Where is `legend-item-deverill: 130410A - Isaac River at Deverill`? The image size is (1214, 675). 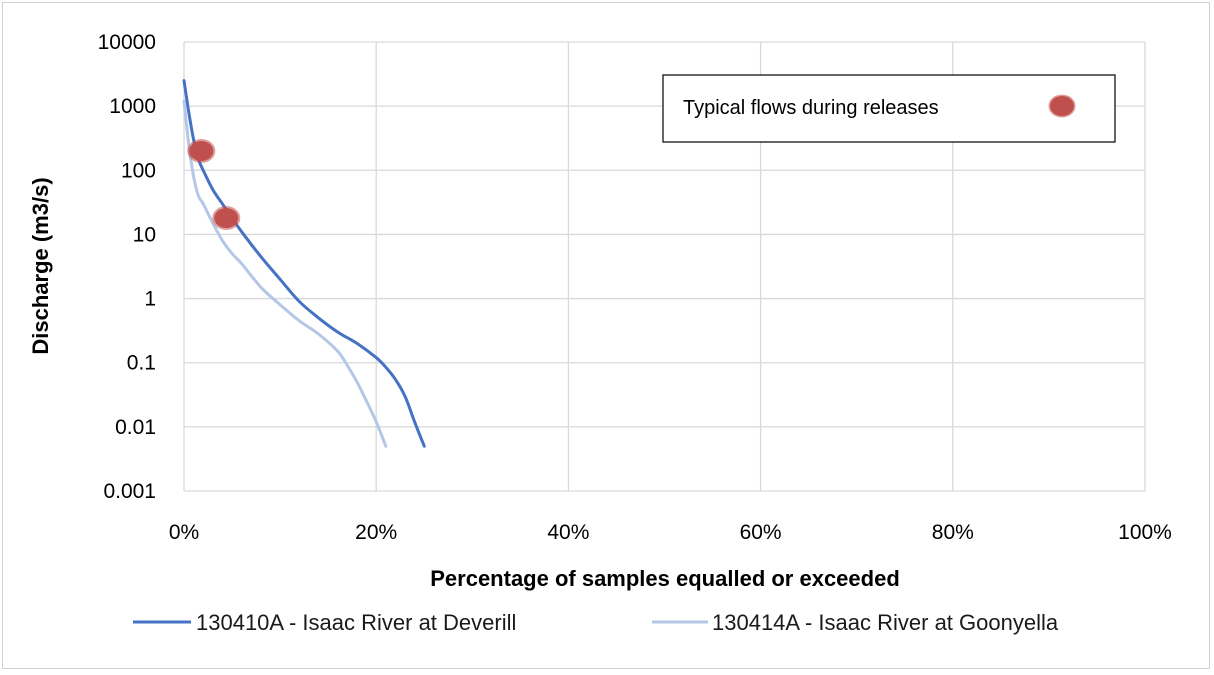 legend-item-deverill: 130410A - Isaac River at Deverill is located at coordinates (324, 622).